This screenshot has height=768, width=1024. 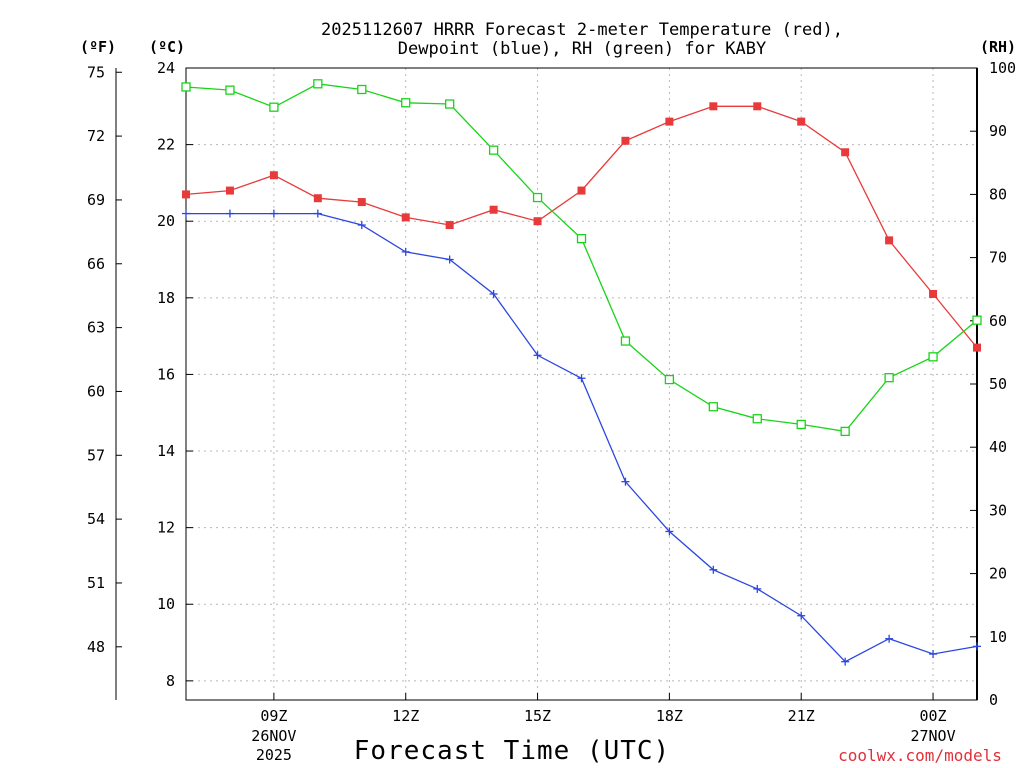 What do you see at coordinates (998, 447) in the screenshot?
I see `rh-tick-label: 40` at bounding box center [998, 447].